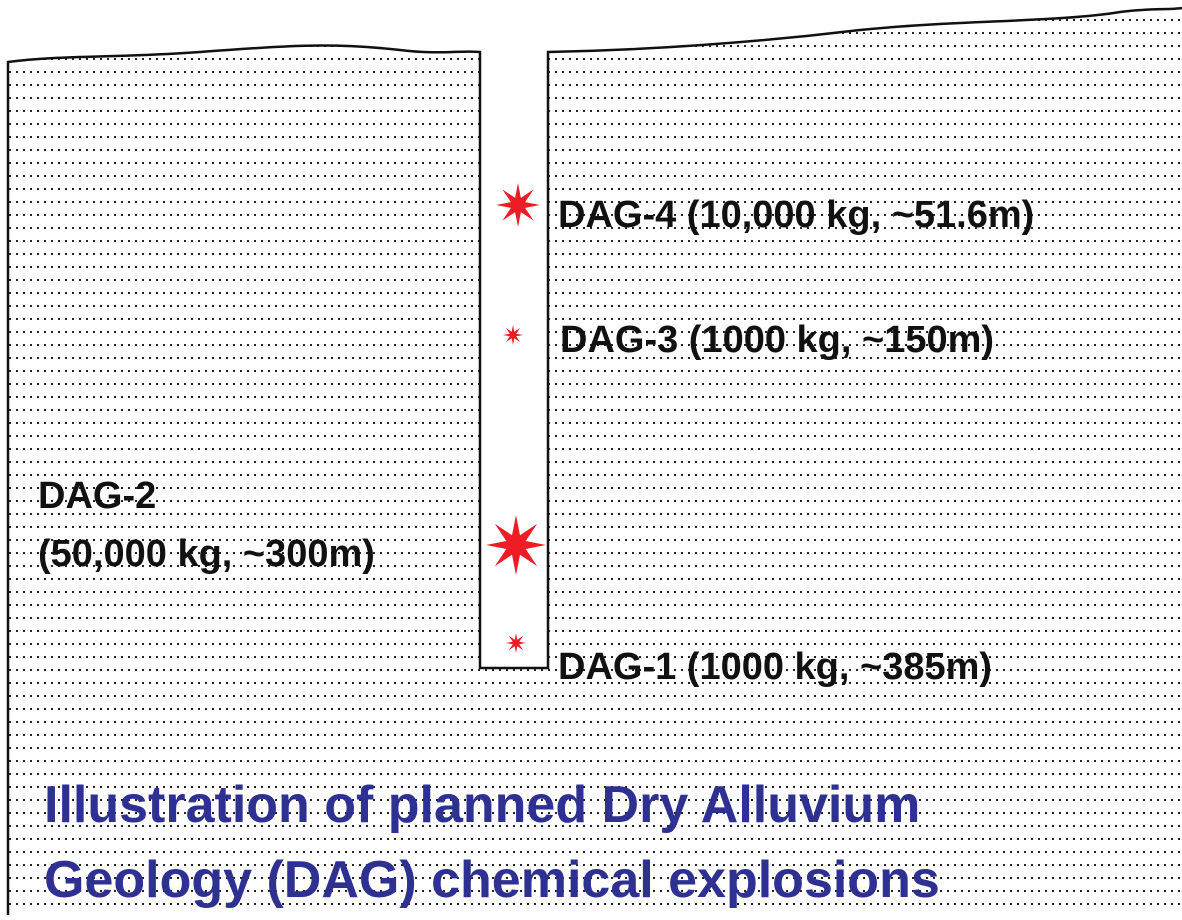  What do you see at coordinates (492, 880) in the screenshot?
I see `title-line: Geology (DAG) chemical explosions` at bounding box center [492, 880].